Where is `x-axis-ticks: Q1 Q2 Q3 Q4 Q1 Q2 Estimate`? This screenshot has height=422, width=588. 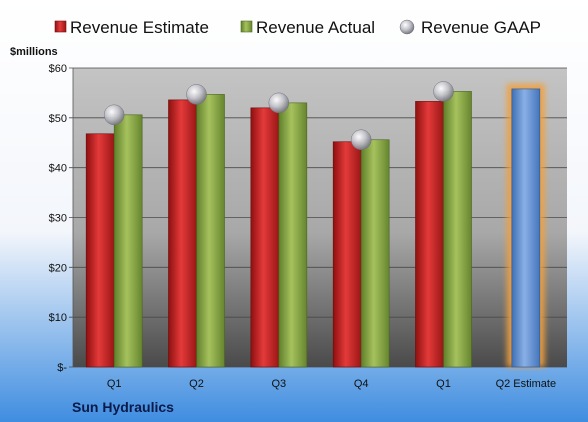 x-axis-ticks: Q1 Q2 Q3 Q4 Q1 Q2 Estimate is located at coordinates (331, 384).